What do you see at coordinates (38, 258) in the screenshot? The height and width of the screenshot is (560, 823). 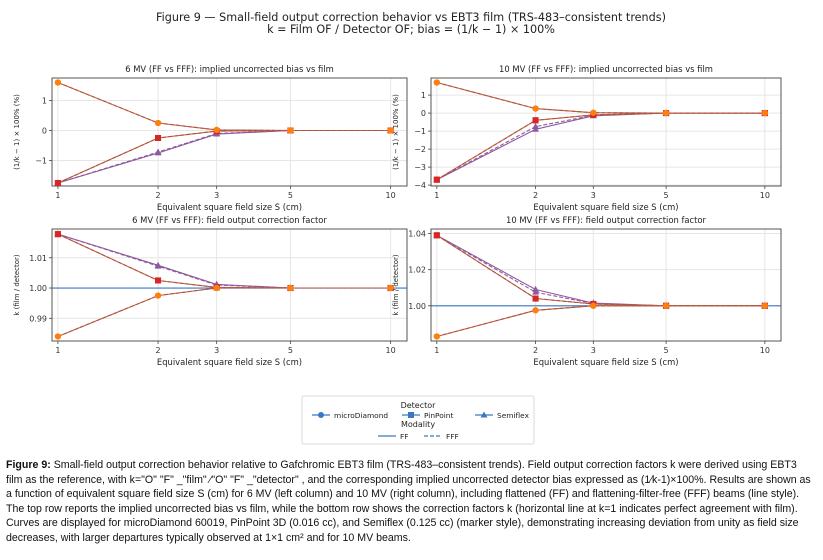 I see `y-tick-label: 1.01` at bounding box center [38, 258].